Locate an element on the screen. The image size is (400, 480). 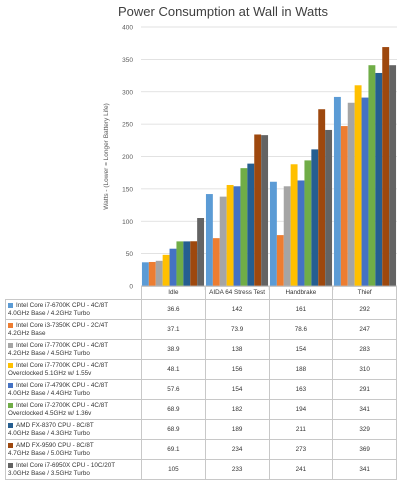
data-label: 211 is located at coordinates (301, 429).